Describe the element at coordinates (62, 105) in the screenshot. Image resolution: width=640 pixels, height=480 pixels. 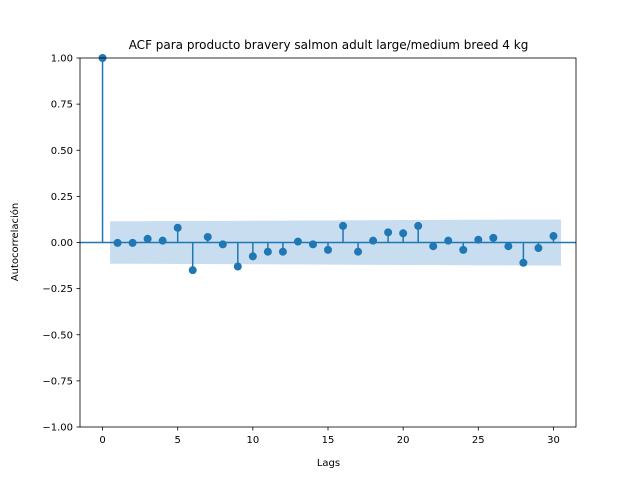
I see `y-tick-label: 0.75` at that location.